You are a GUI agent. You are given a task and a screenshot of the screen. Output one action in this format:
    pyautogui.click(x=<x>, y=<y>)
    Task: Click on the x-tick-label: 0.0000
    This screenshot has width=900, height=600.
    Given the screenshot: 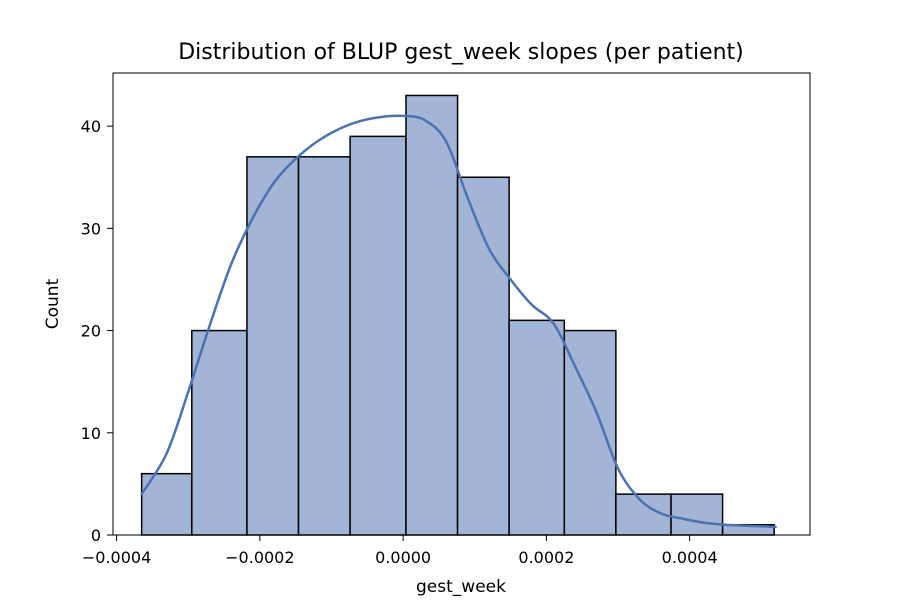 What is the action you would take?
    pyautogui.click(x=403, y=557)
    